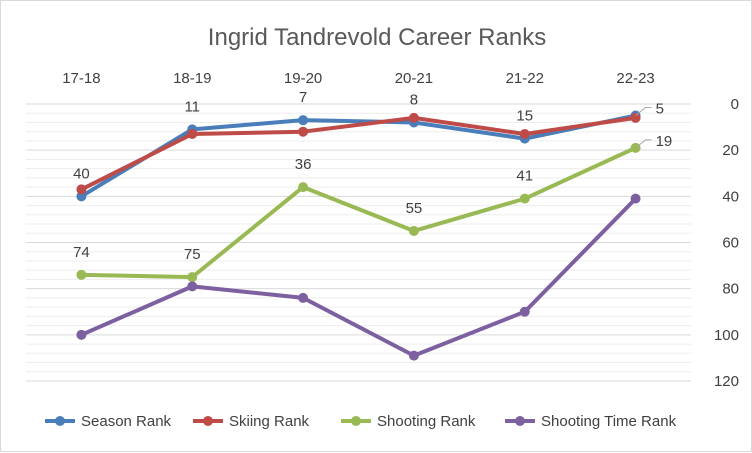  I want to click on legend-item: Season Rank, so click(108, 421).